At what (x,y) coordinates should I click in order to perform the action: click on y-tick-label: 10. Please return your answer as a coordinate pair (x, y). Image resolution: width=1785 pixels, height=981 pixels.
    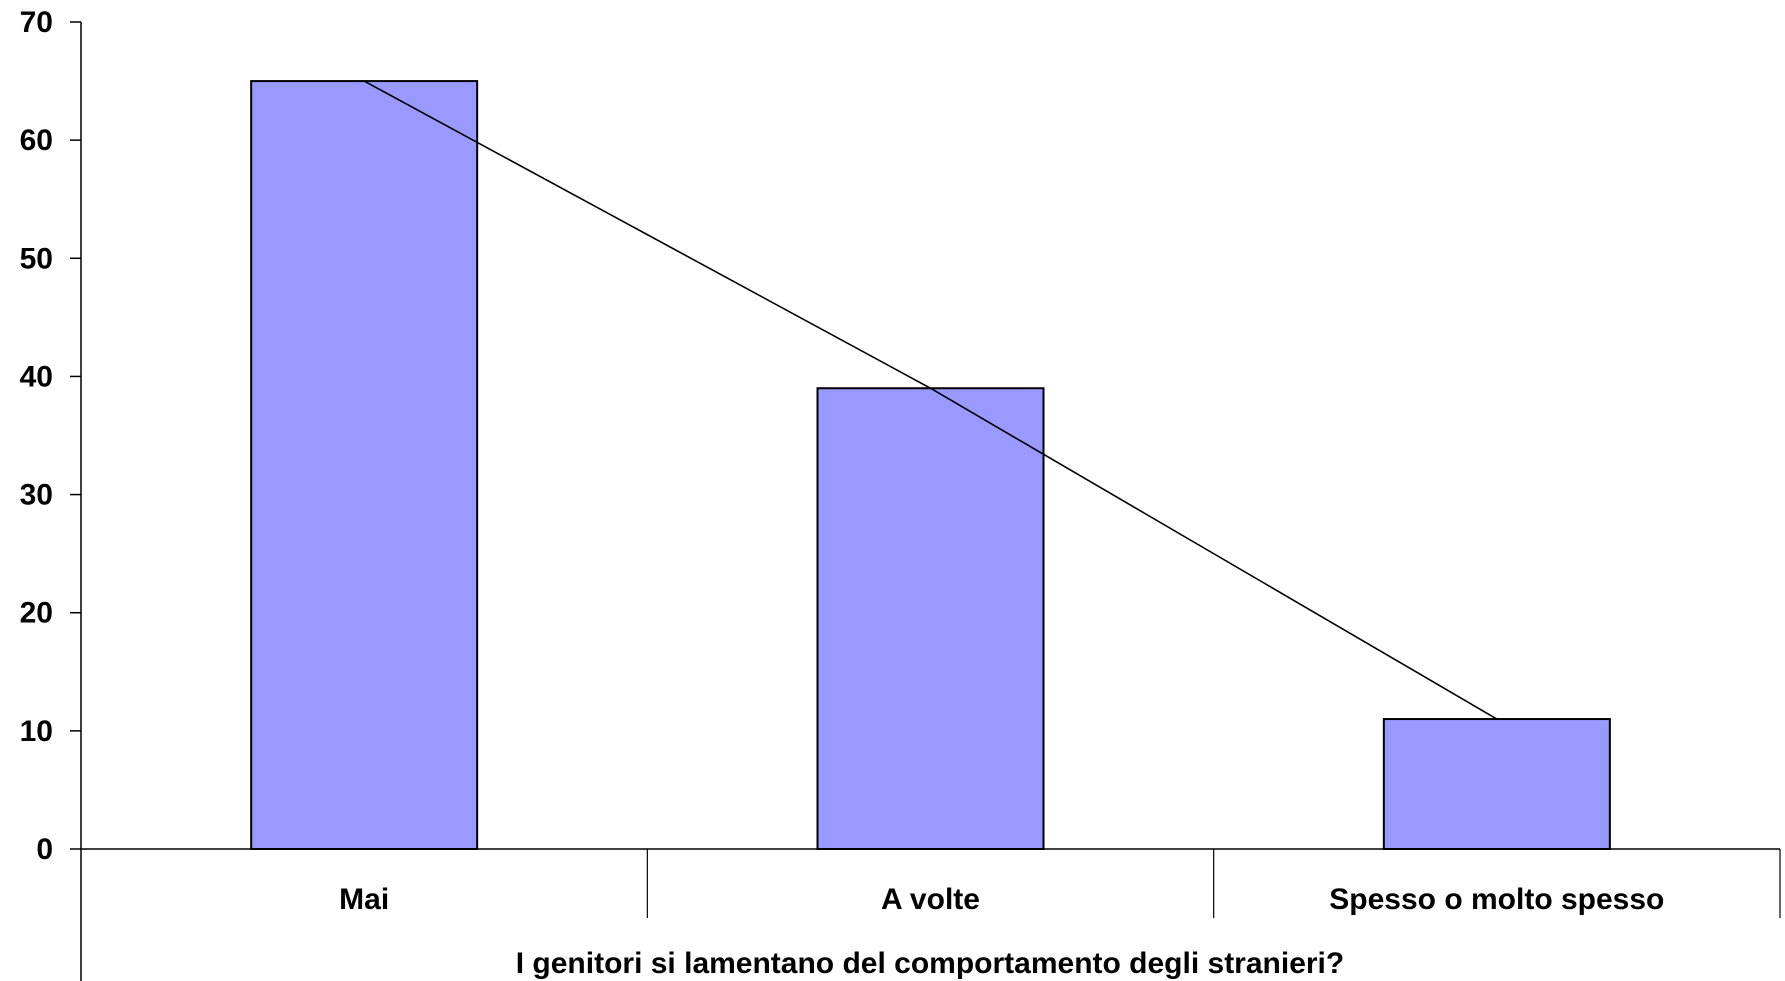
    Looking at the image, I should click on (36, 731).